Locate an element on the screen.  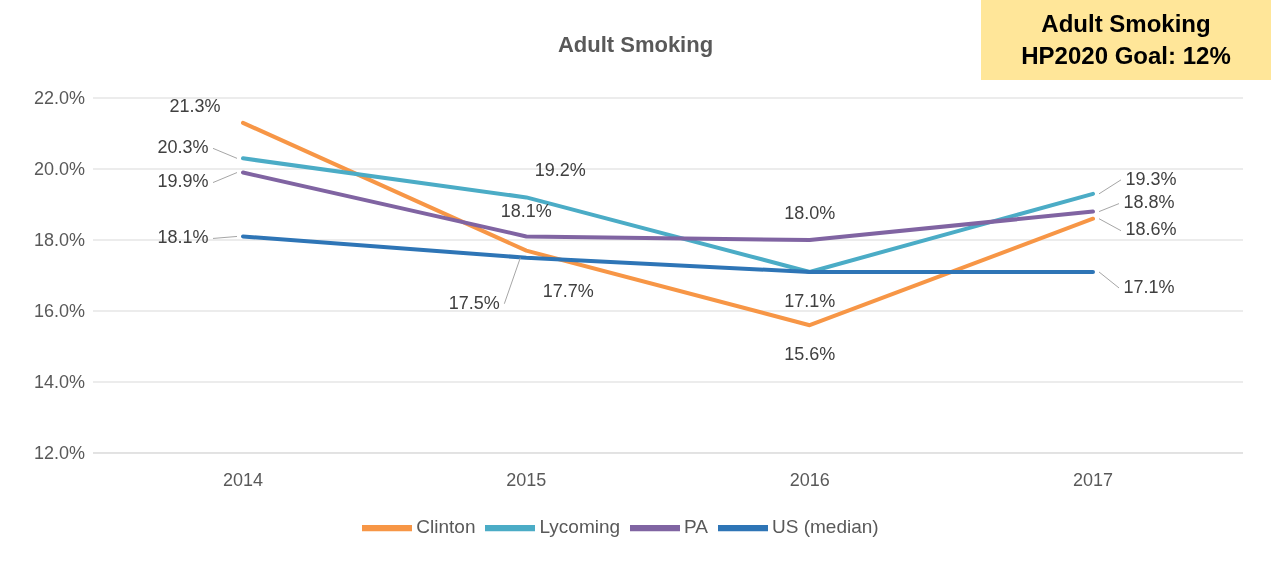
data-label: 19.3% is located at coordinates (1151, 178).